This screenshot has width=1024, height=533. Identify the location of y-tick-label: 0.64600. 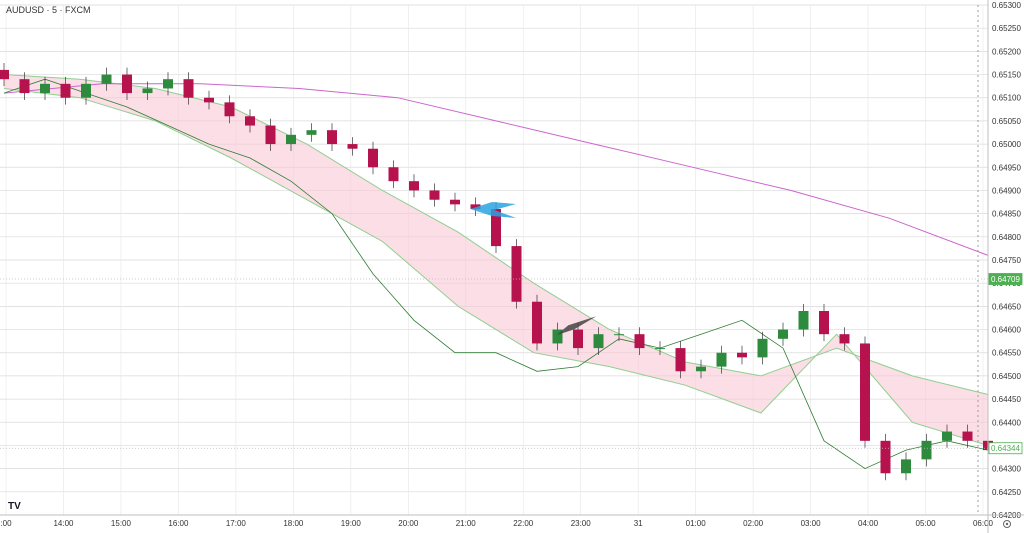
(1006, 330).